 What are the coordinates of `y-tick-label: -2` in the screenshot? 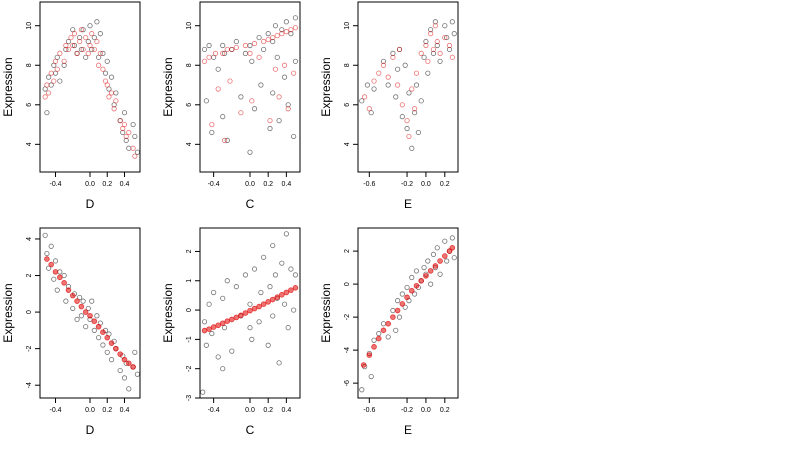 It's located at (347, 317).